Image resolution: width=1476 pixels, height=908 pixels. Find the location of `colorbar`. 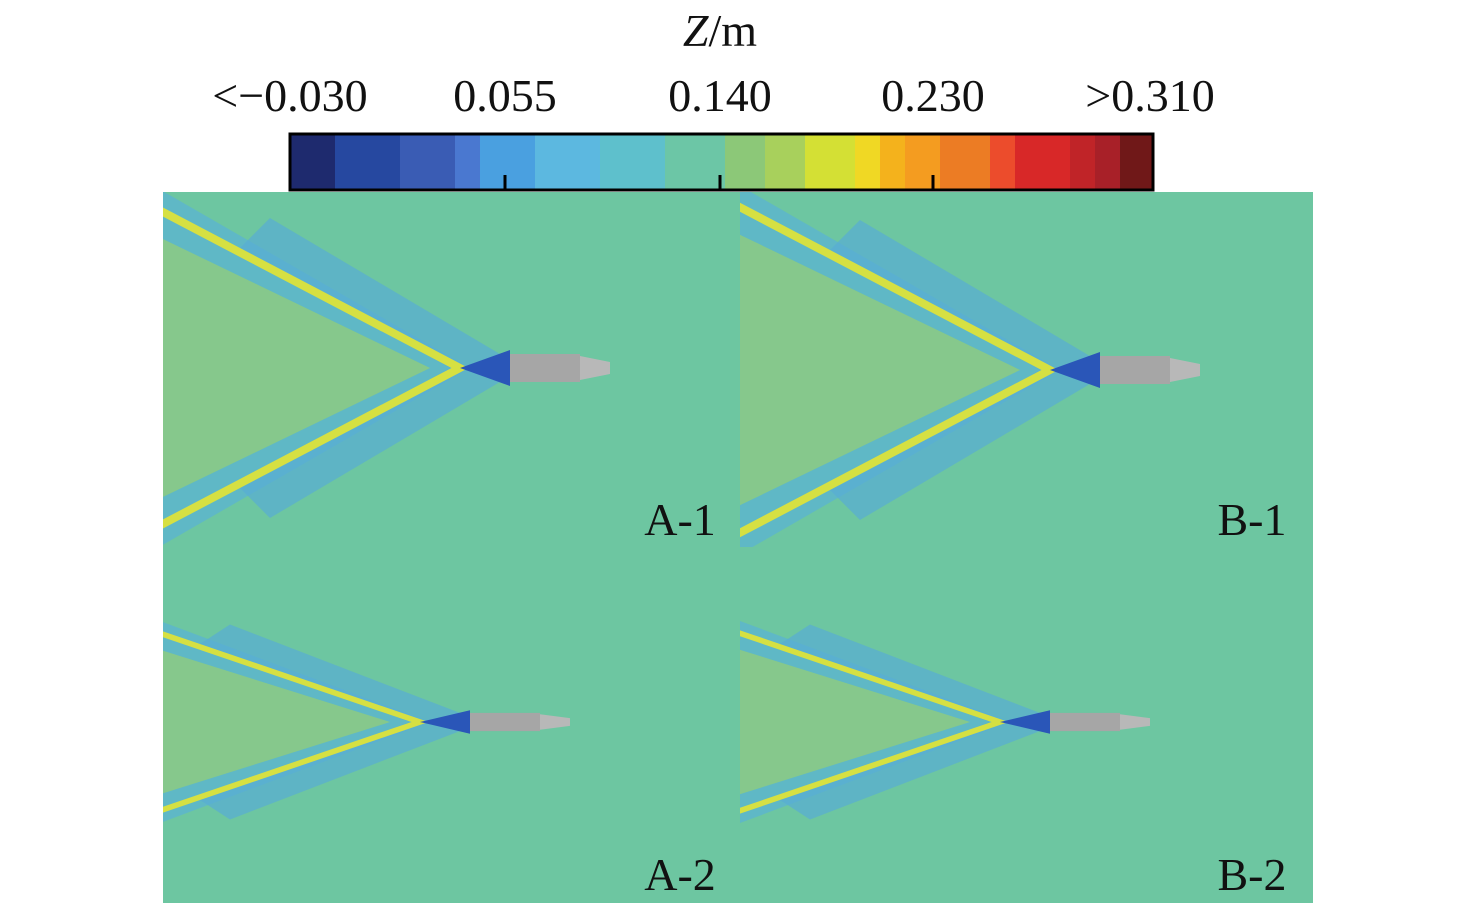

colorbar is located at coordinates (721, 162).